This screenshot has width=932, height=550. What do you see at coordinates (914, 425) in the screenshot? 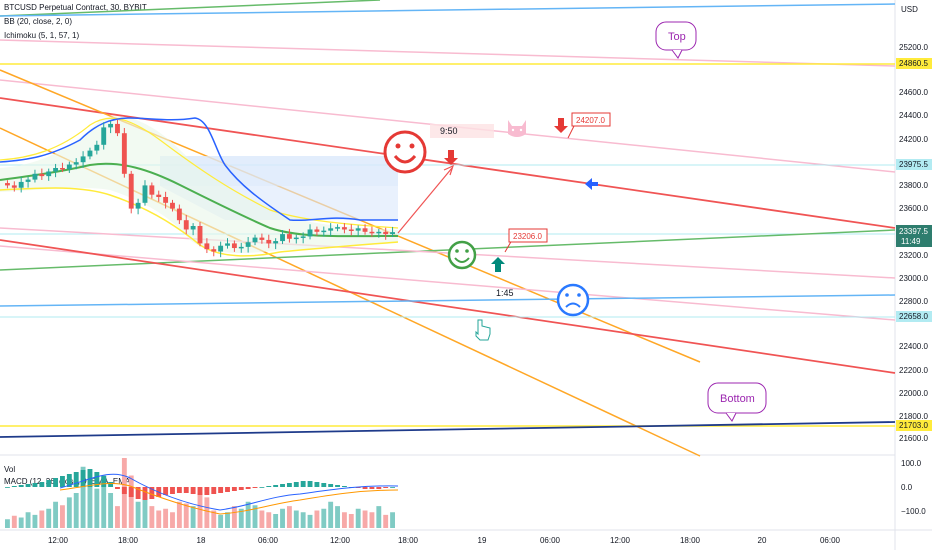
I see `badge-bottom-level: 21703.0` at bounding box center [914, 425].